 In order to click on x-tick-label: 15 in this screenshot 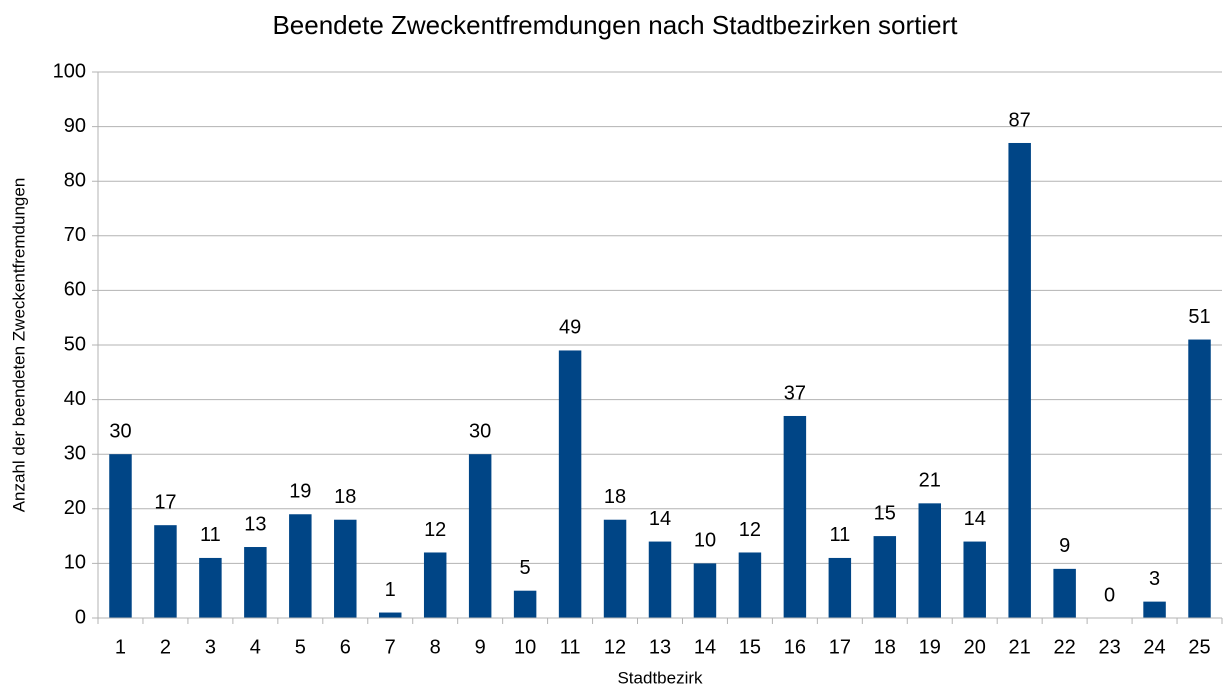, I will do `click(750, 647)`.